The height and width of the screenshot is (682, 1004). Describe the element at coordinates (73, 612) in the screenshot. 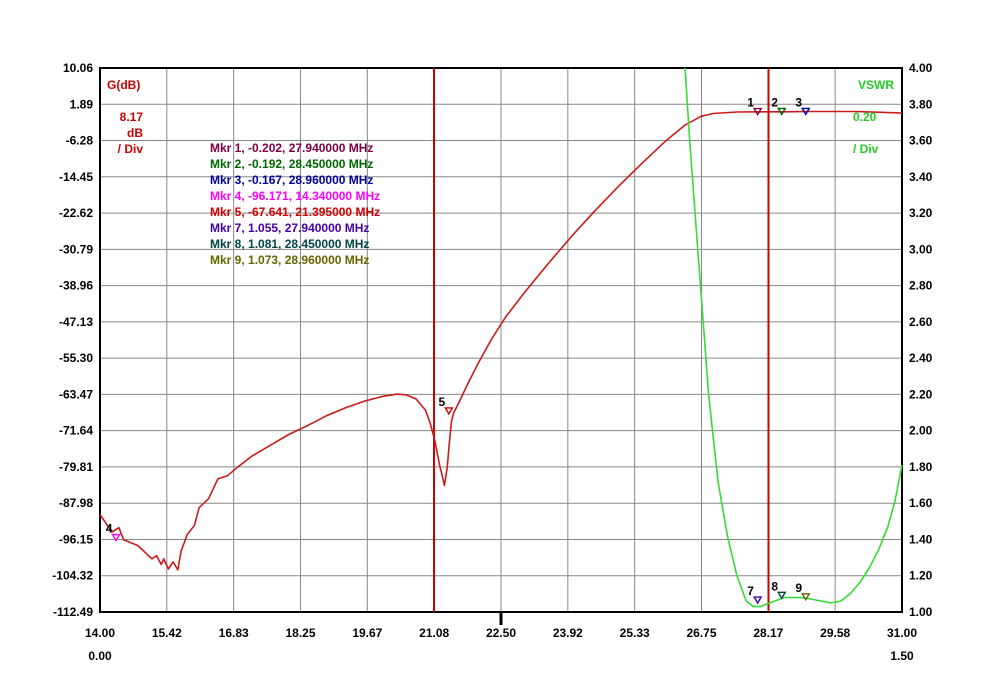

I see `y-left-tick-label: -112.49` at that location.